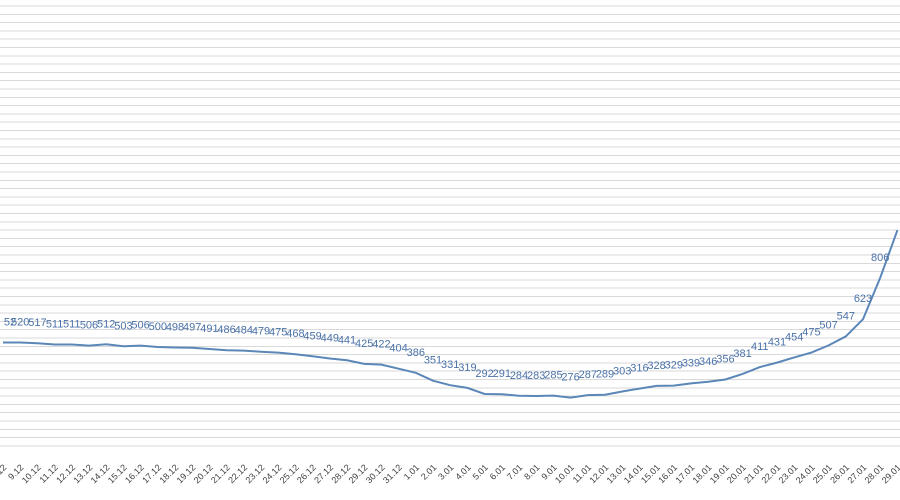 The height and width of the screenshot is (500, 900). What do you see at coordinates (691, 363) in the screenshot?
I see `data-label: 339` at bounding box center [691, 363].